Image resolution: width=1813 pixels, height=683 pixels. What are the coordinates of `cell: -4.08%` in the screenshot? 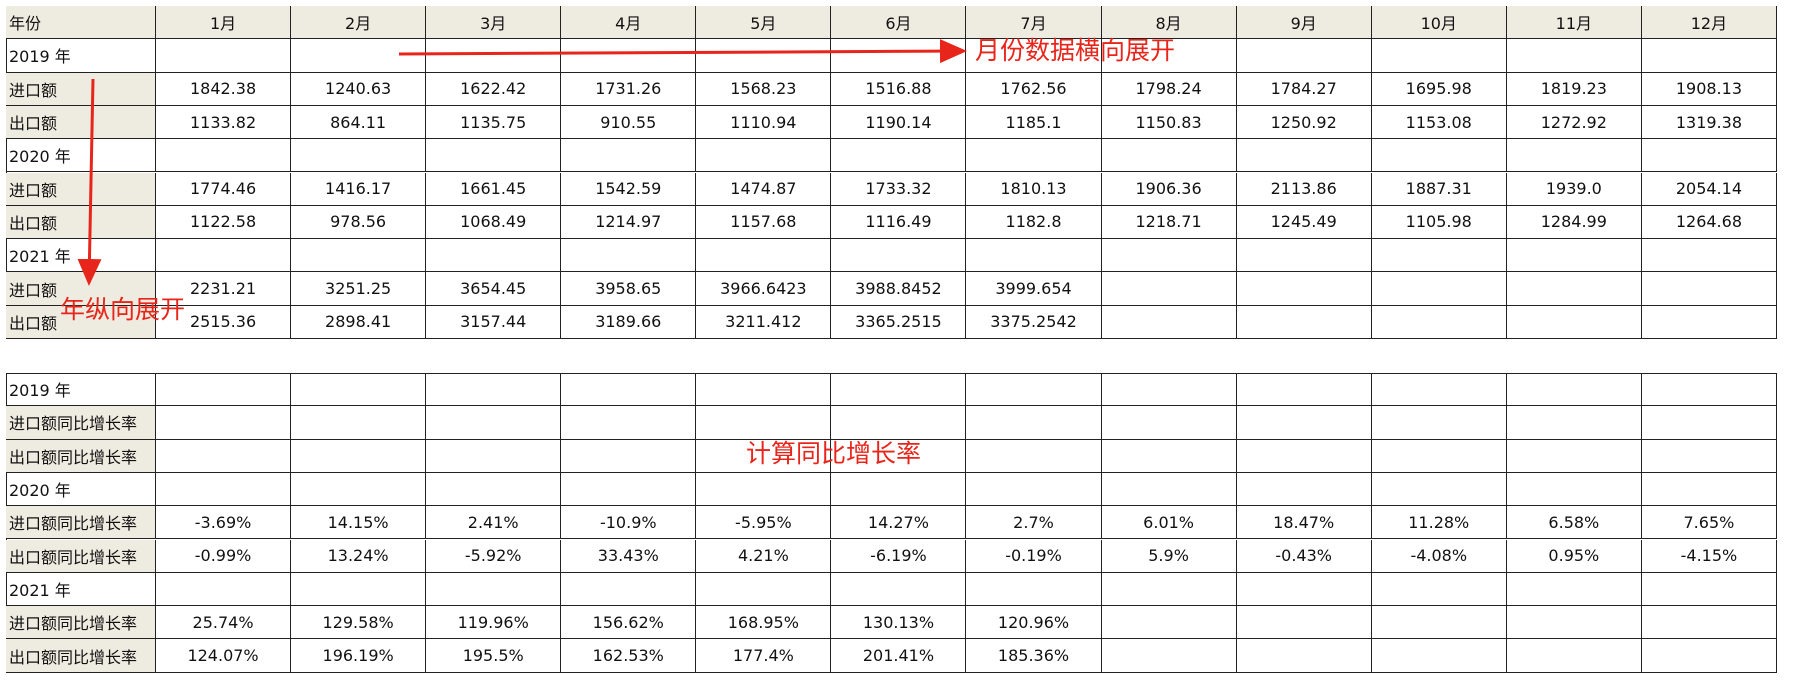 It's located at (1439, 556).